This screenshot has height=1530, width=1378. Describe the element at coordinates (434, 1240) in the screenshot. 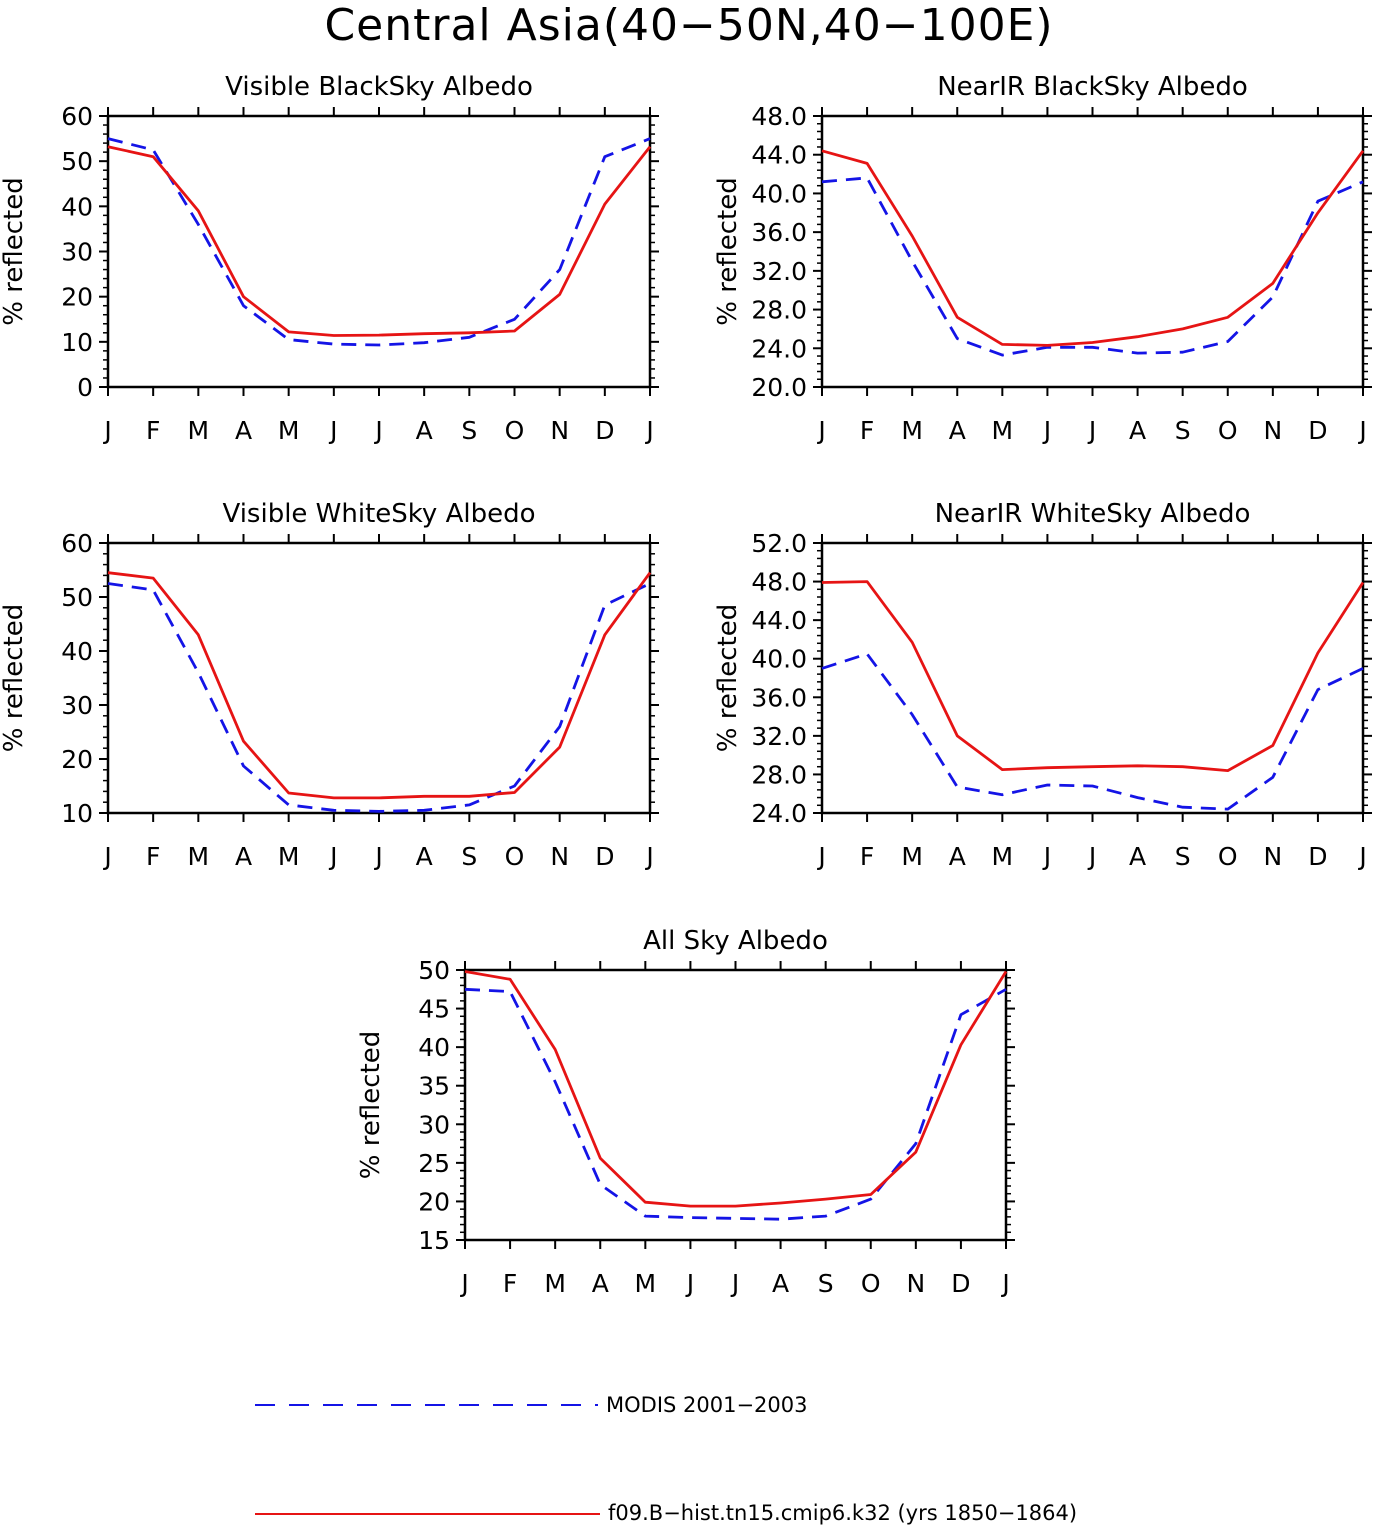

I see `y-tick-label: 15` at that location.